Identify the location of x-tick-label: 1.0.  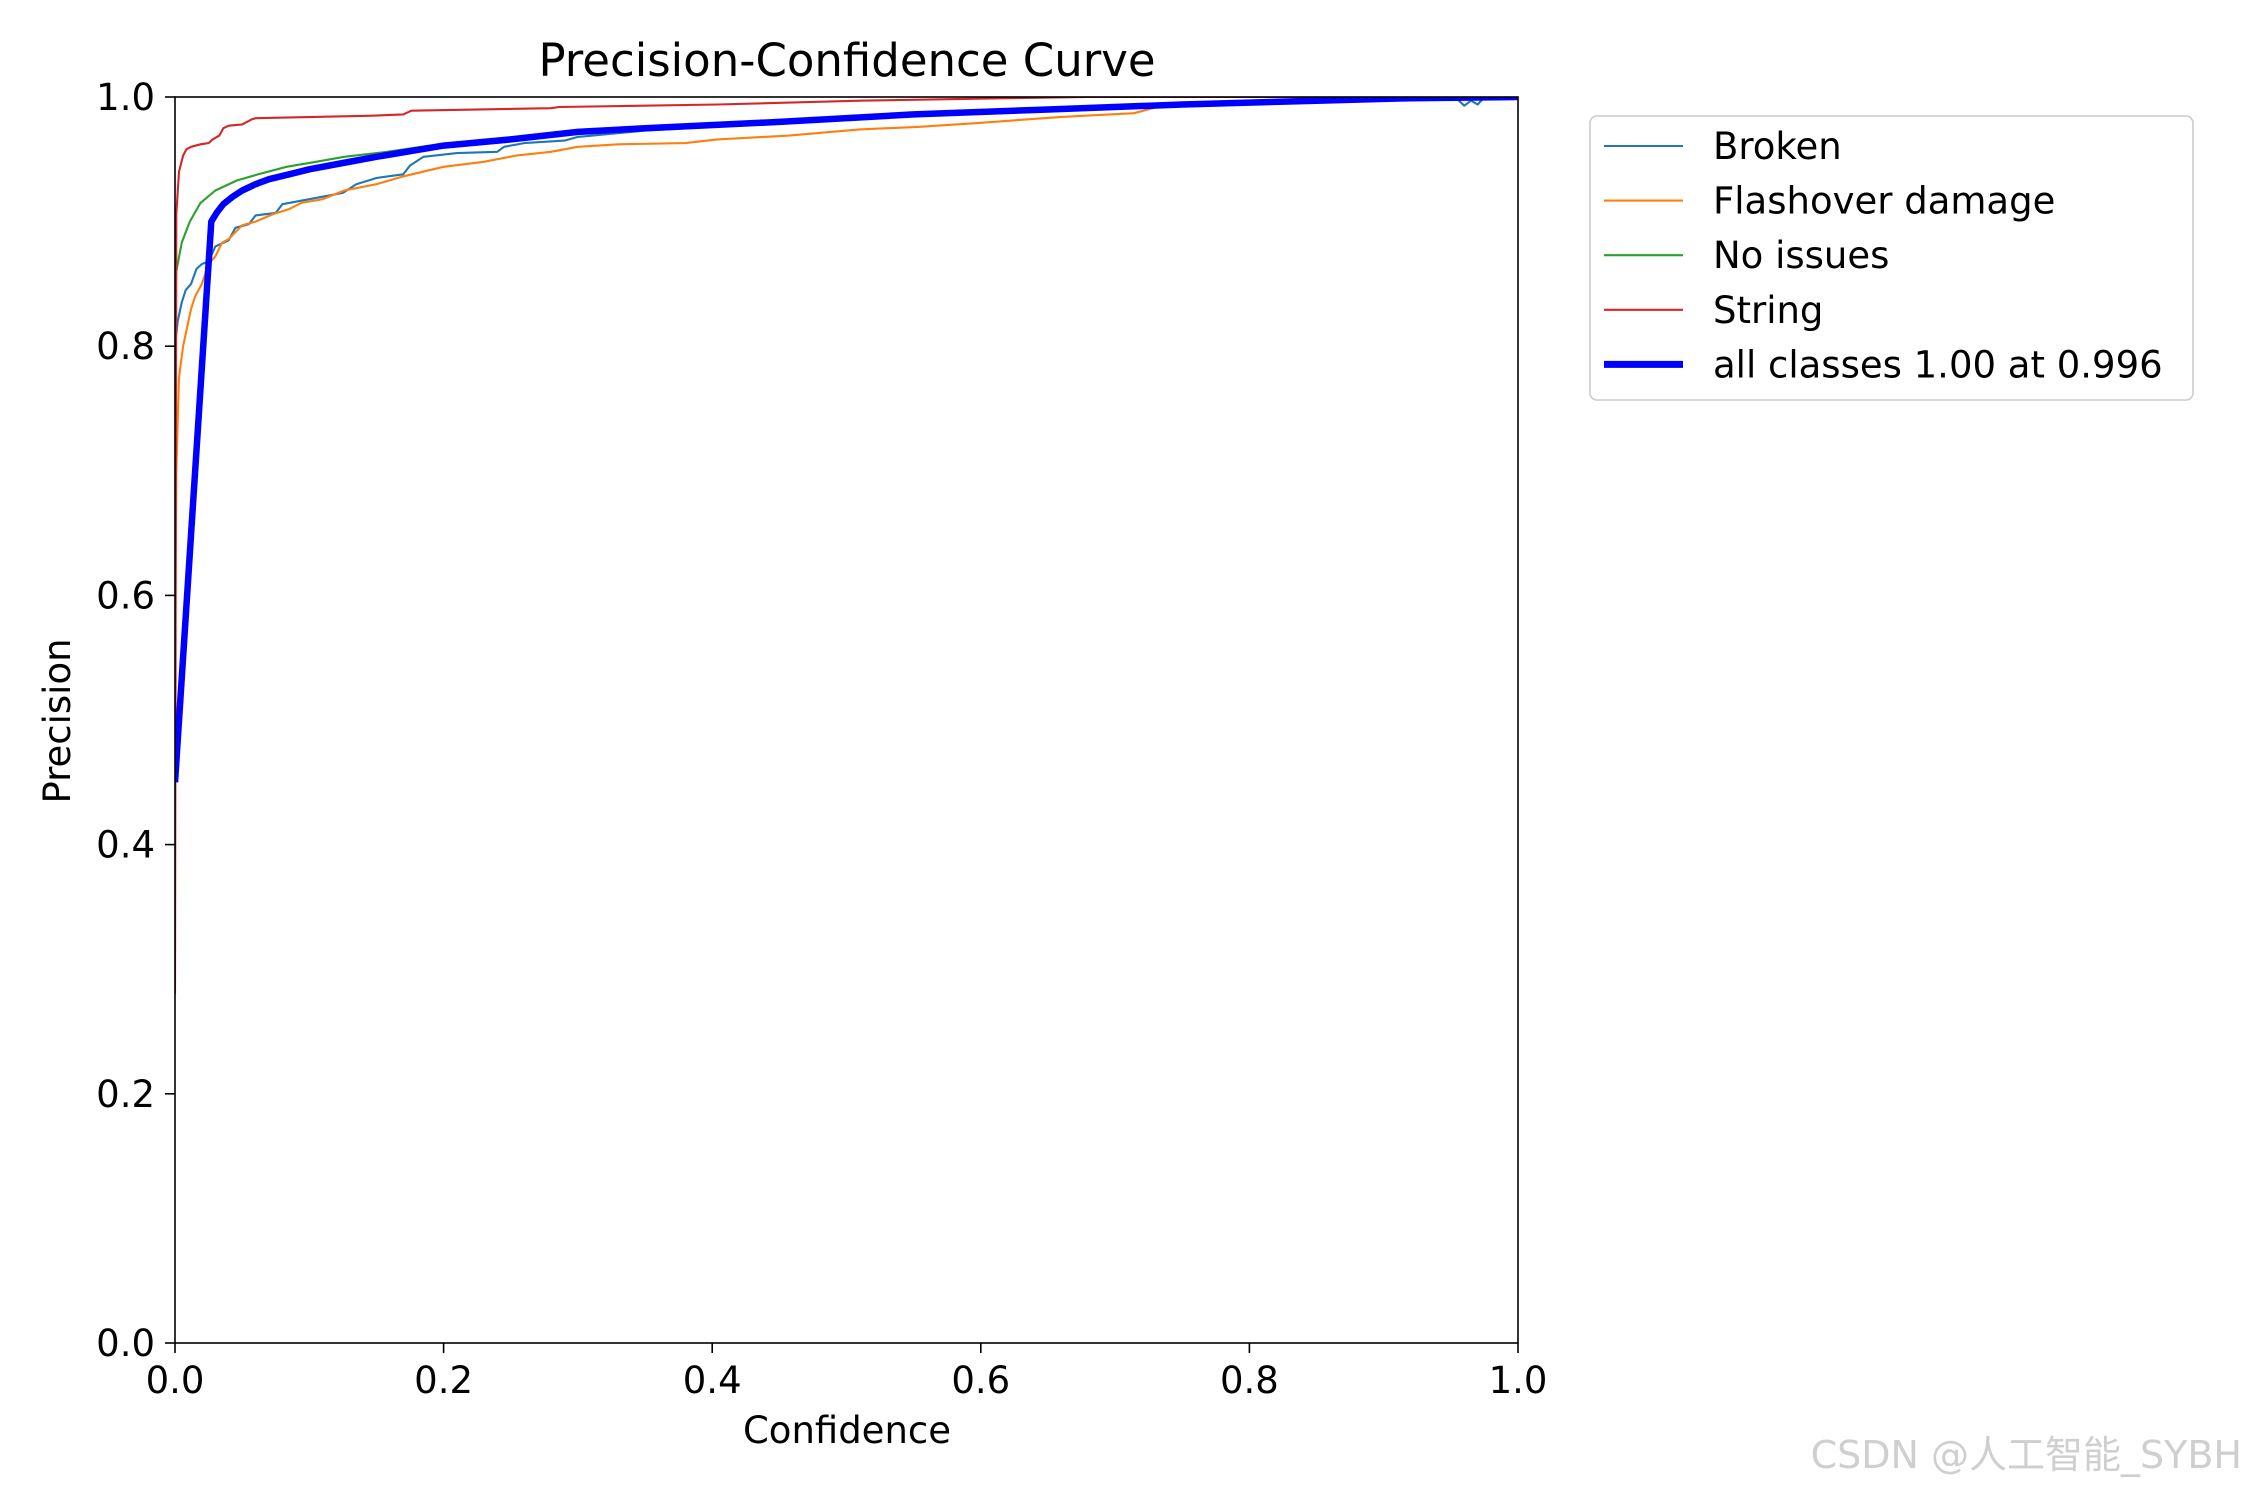
(1518, 1380).